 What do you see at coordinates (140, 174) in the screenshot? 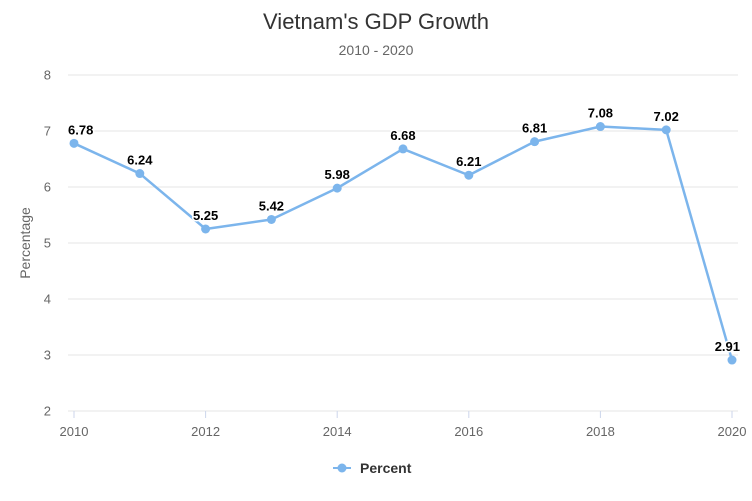
I see `data-point-2011` at bounding box center [140, 174].